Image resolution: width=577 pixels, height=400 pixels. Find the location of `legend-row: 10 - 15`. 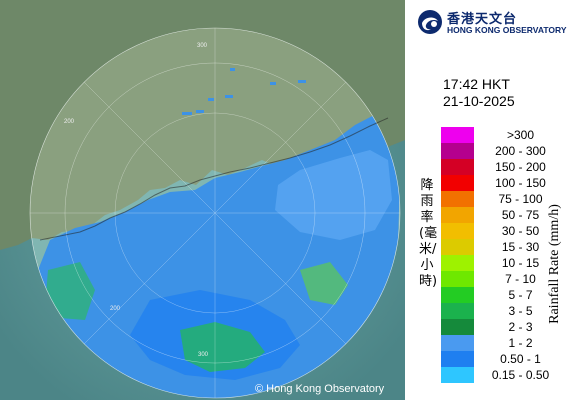

legend-row: 10 - 15 is located at coordinates (504, 263).